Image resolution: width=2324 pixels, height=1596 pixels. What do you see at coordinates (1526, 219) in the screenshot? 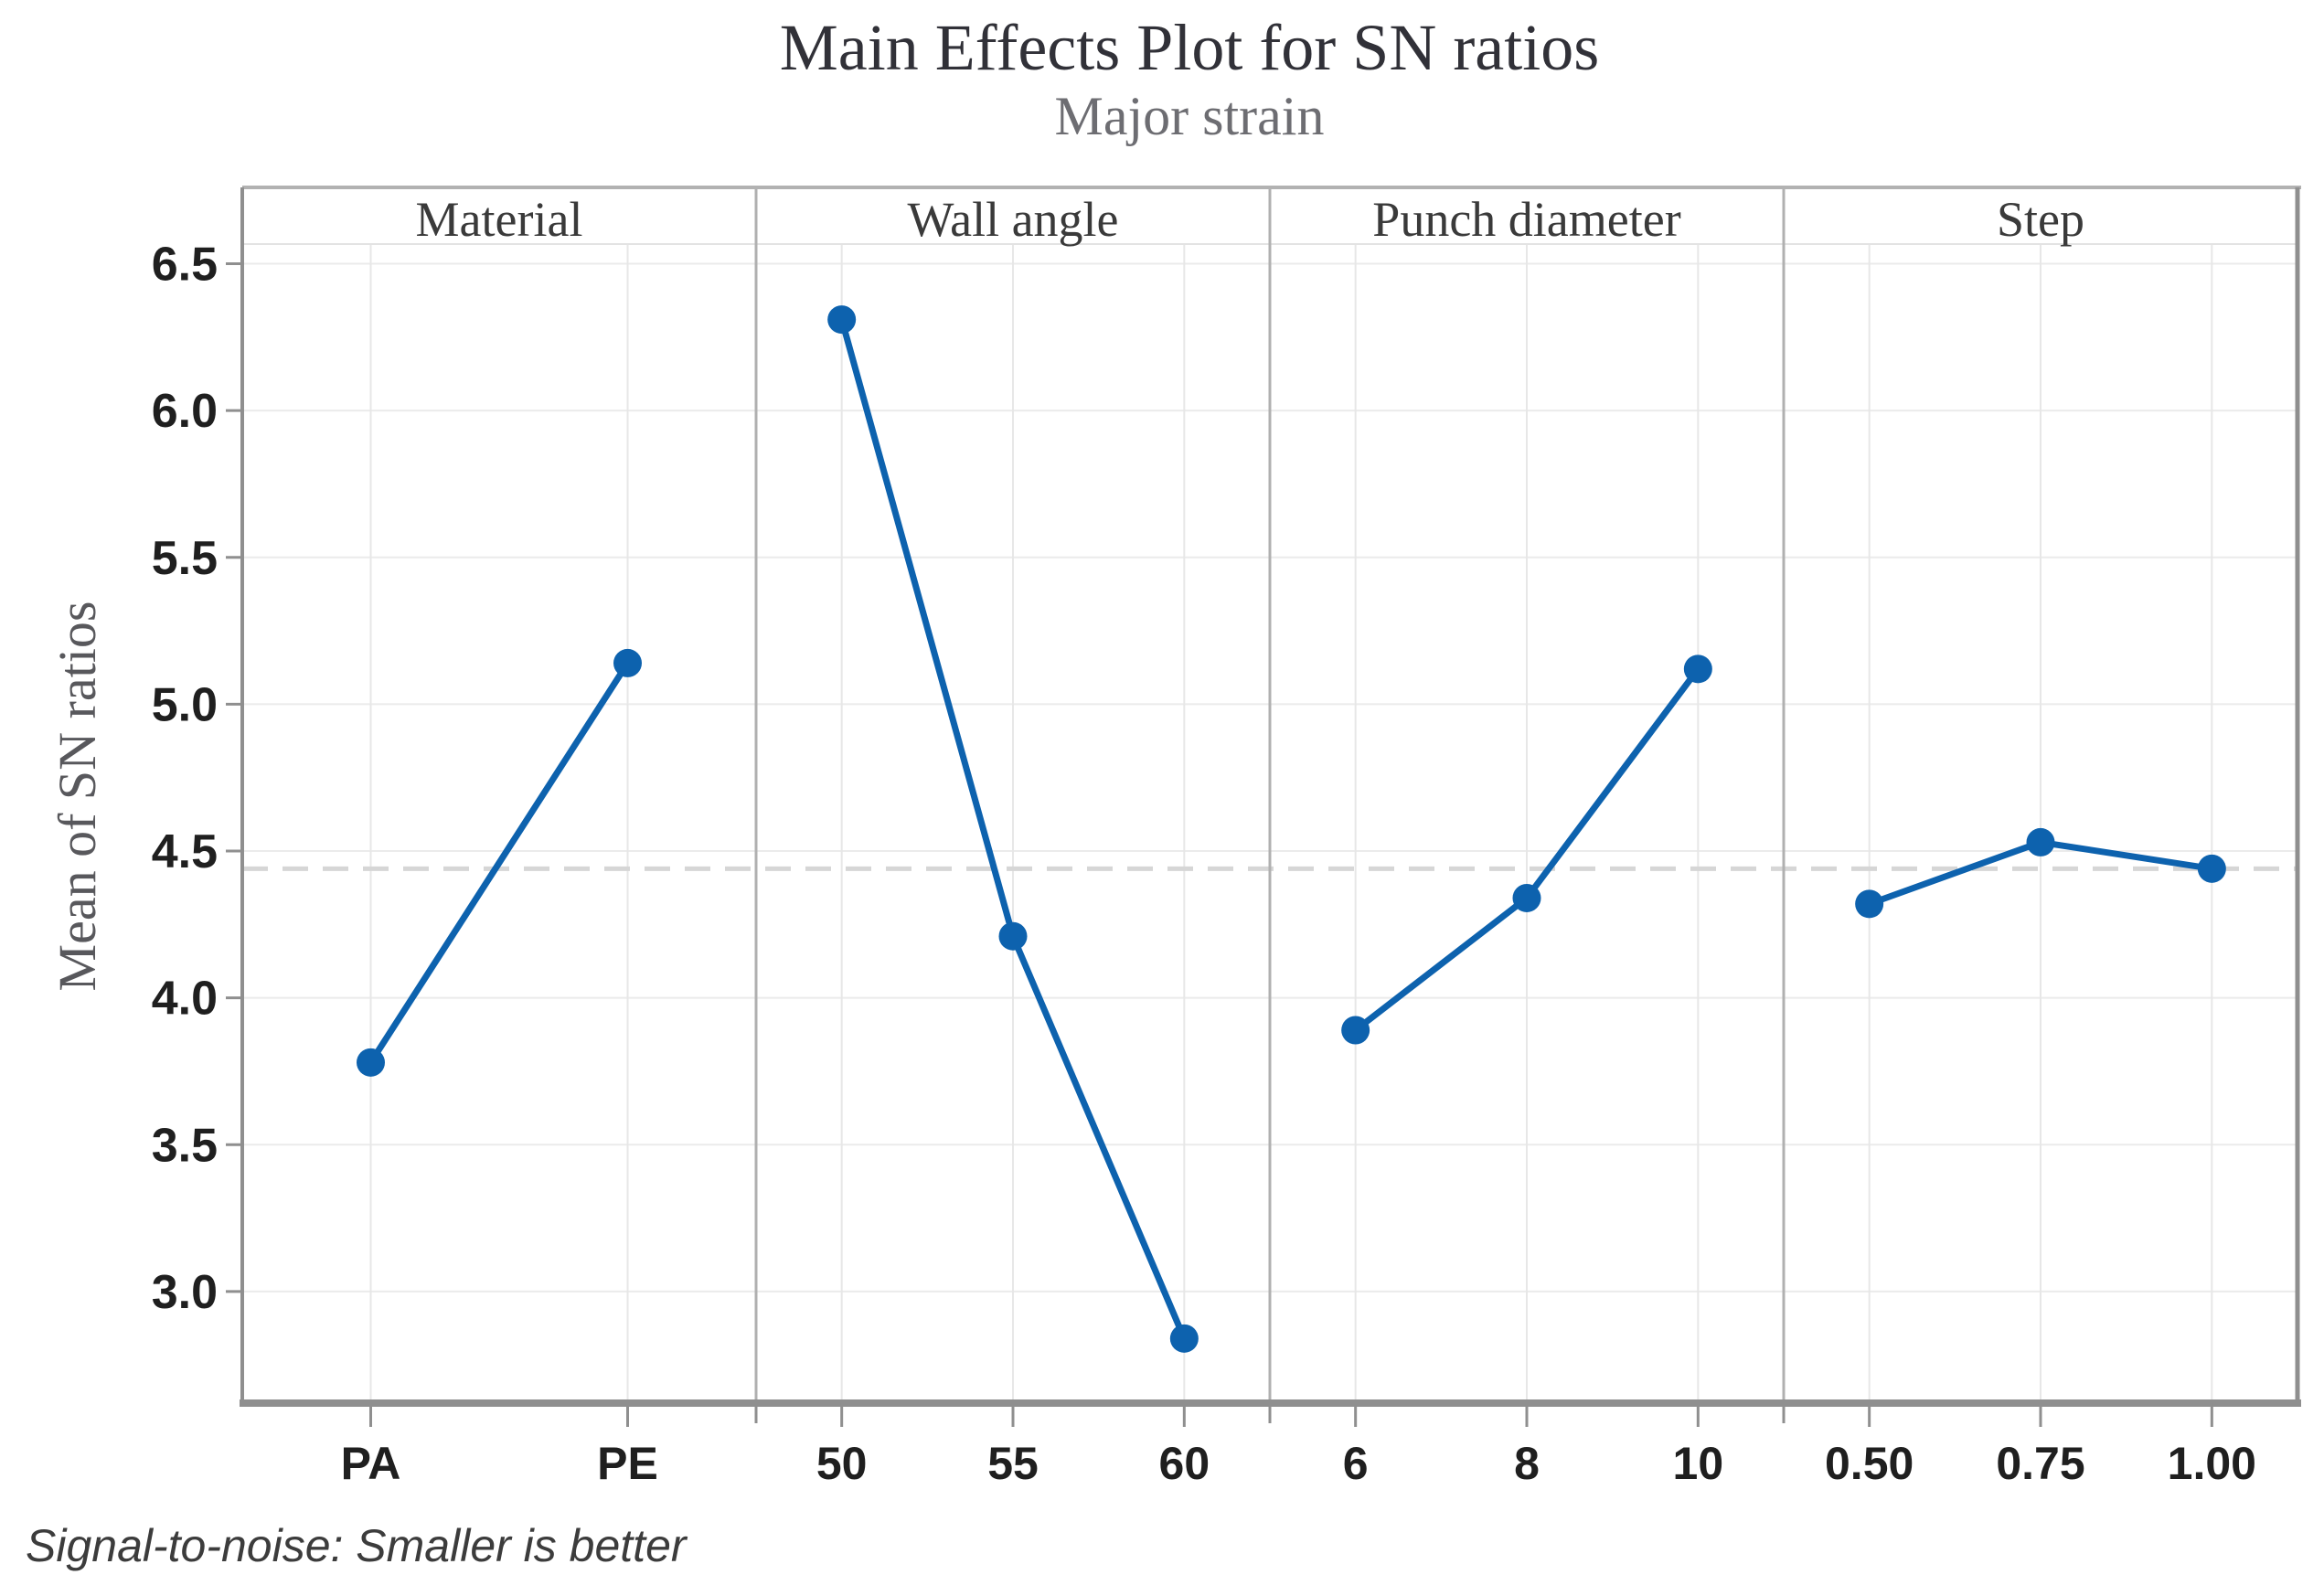
I see `panel-header-label: Punch diameter` at bounding box center [1526, 219].